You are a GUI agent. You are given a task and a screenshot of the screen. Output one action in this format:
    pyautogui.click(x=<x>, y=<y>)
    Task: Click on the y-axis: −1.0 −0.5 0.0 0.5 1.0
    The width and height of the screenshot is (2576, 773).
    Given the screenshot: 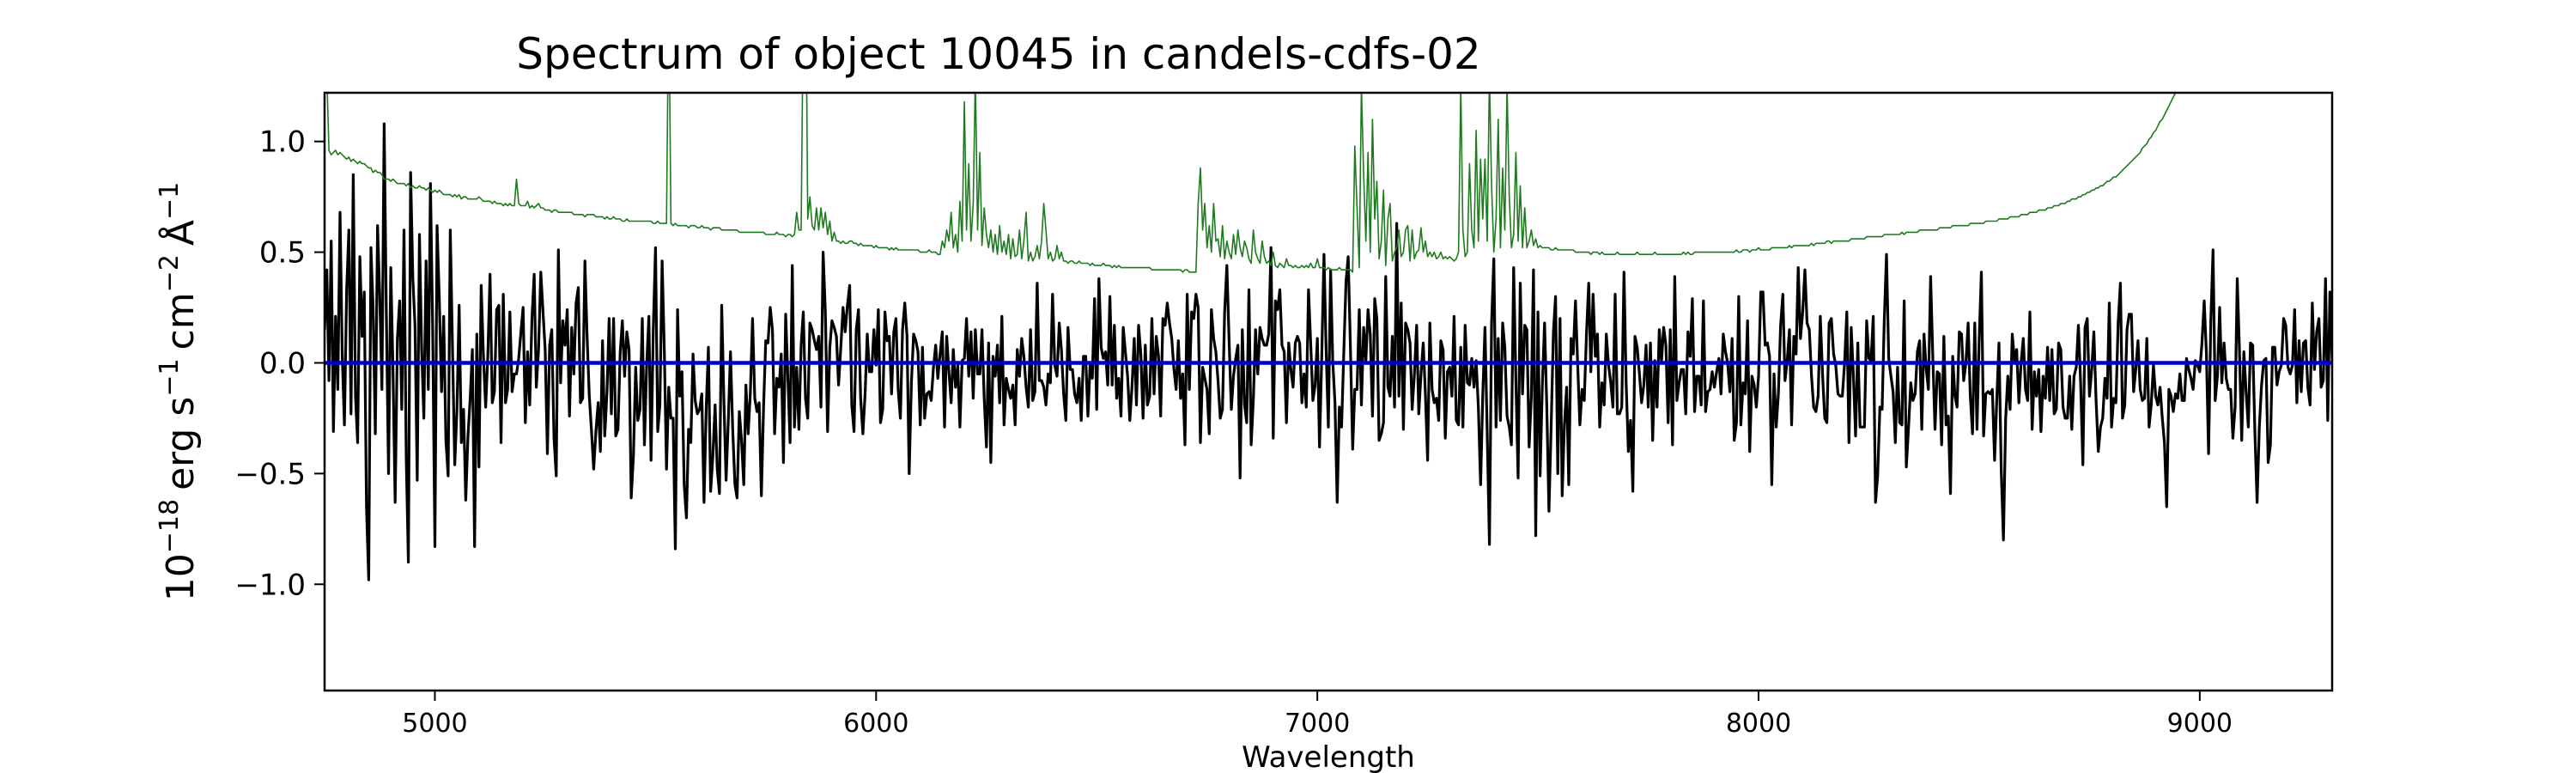 What is the action you would take?
    pyautogui.click(x=280, y=363)
    